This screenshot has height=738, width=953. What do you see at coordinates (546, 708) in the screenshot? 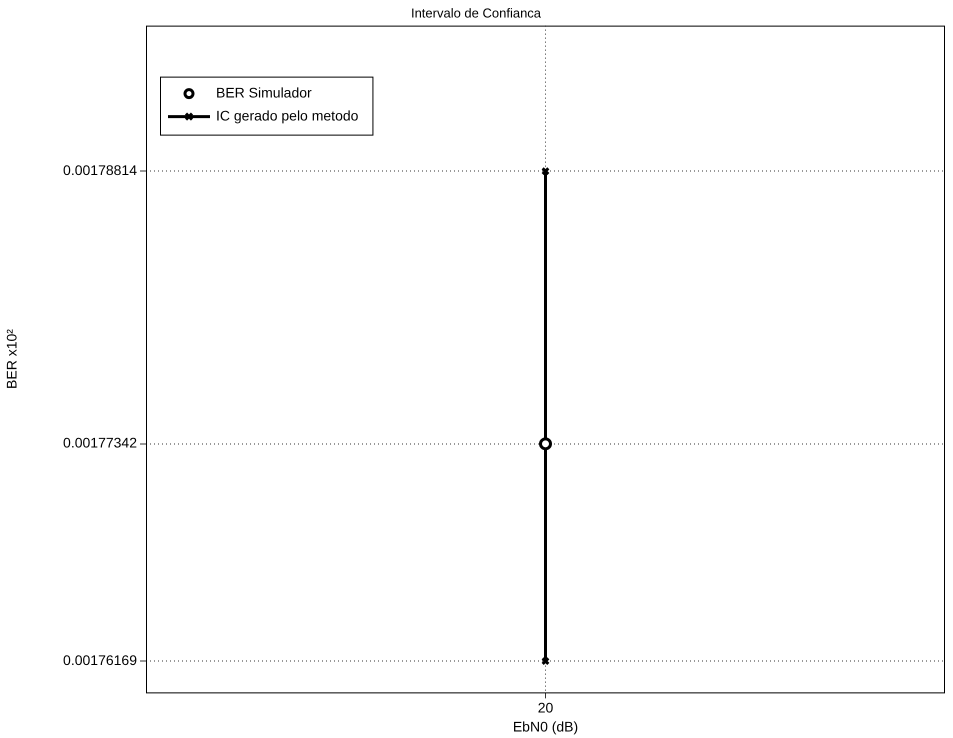
I see `x-tick-label: 20` at bounding box center [546, 708].